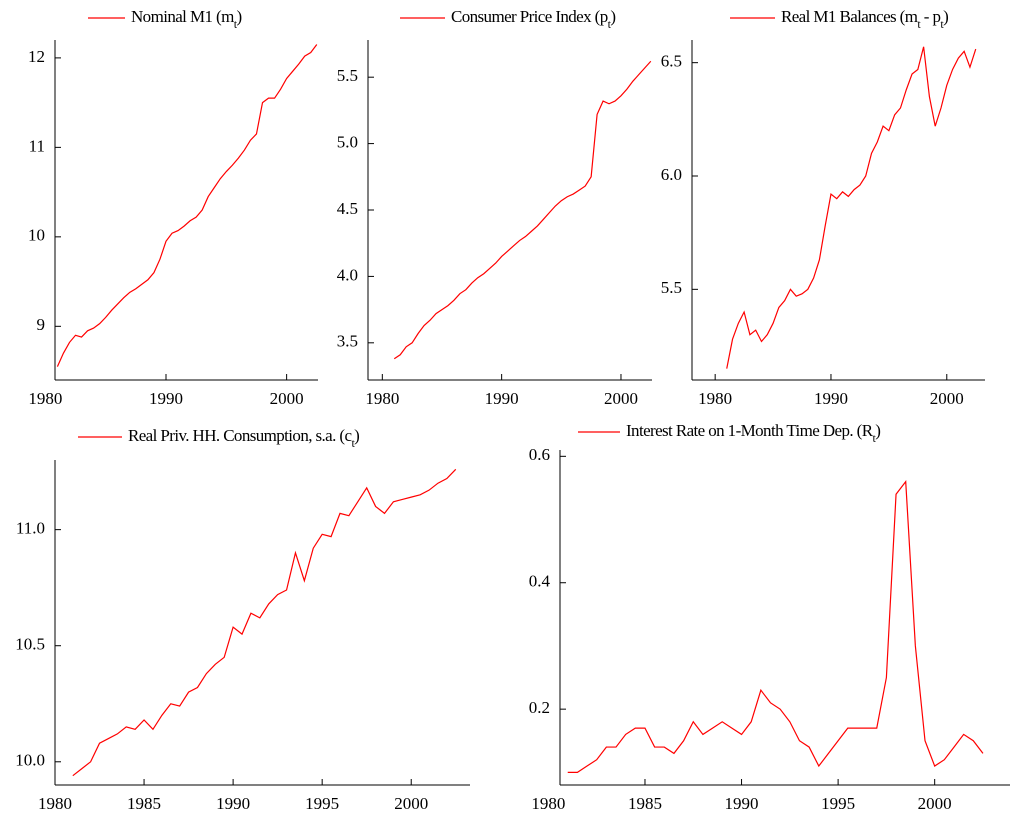 The image size is (1014, 819). I want to click on y-tick-label: 12, so click(36, 56).